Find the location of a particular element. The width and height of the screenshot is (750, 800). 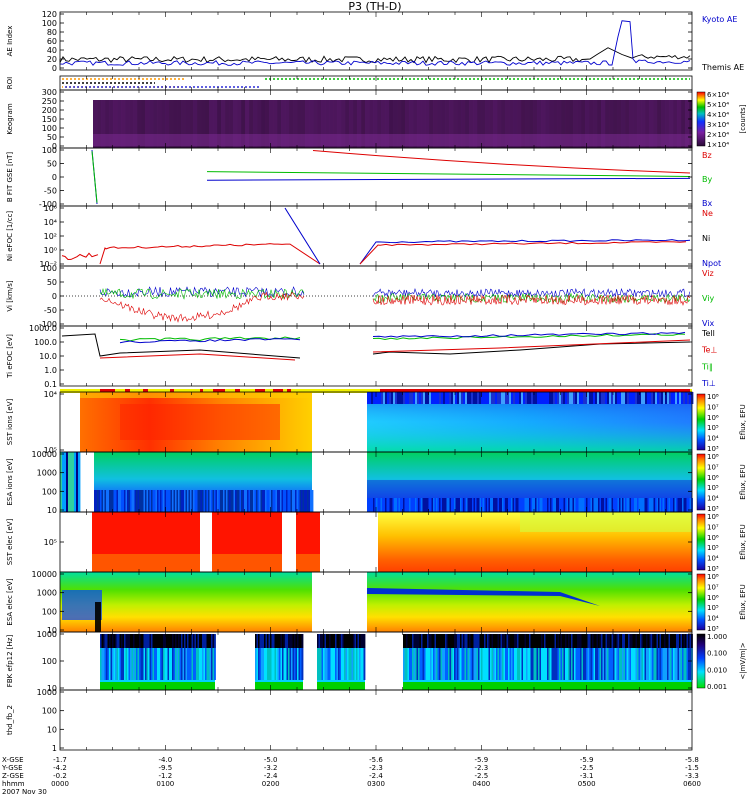

x-tick-label: -5.6 is located at coordinates (376, 760).